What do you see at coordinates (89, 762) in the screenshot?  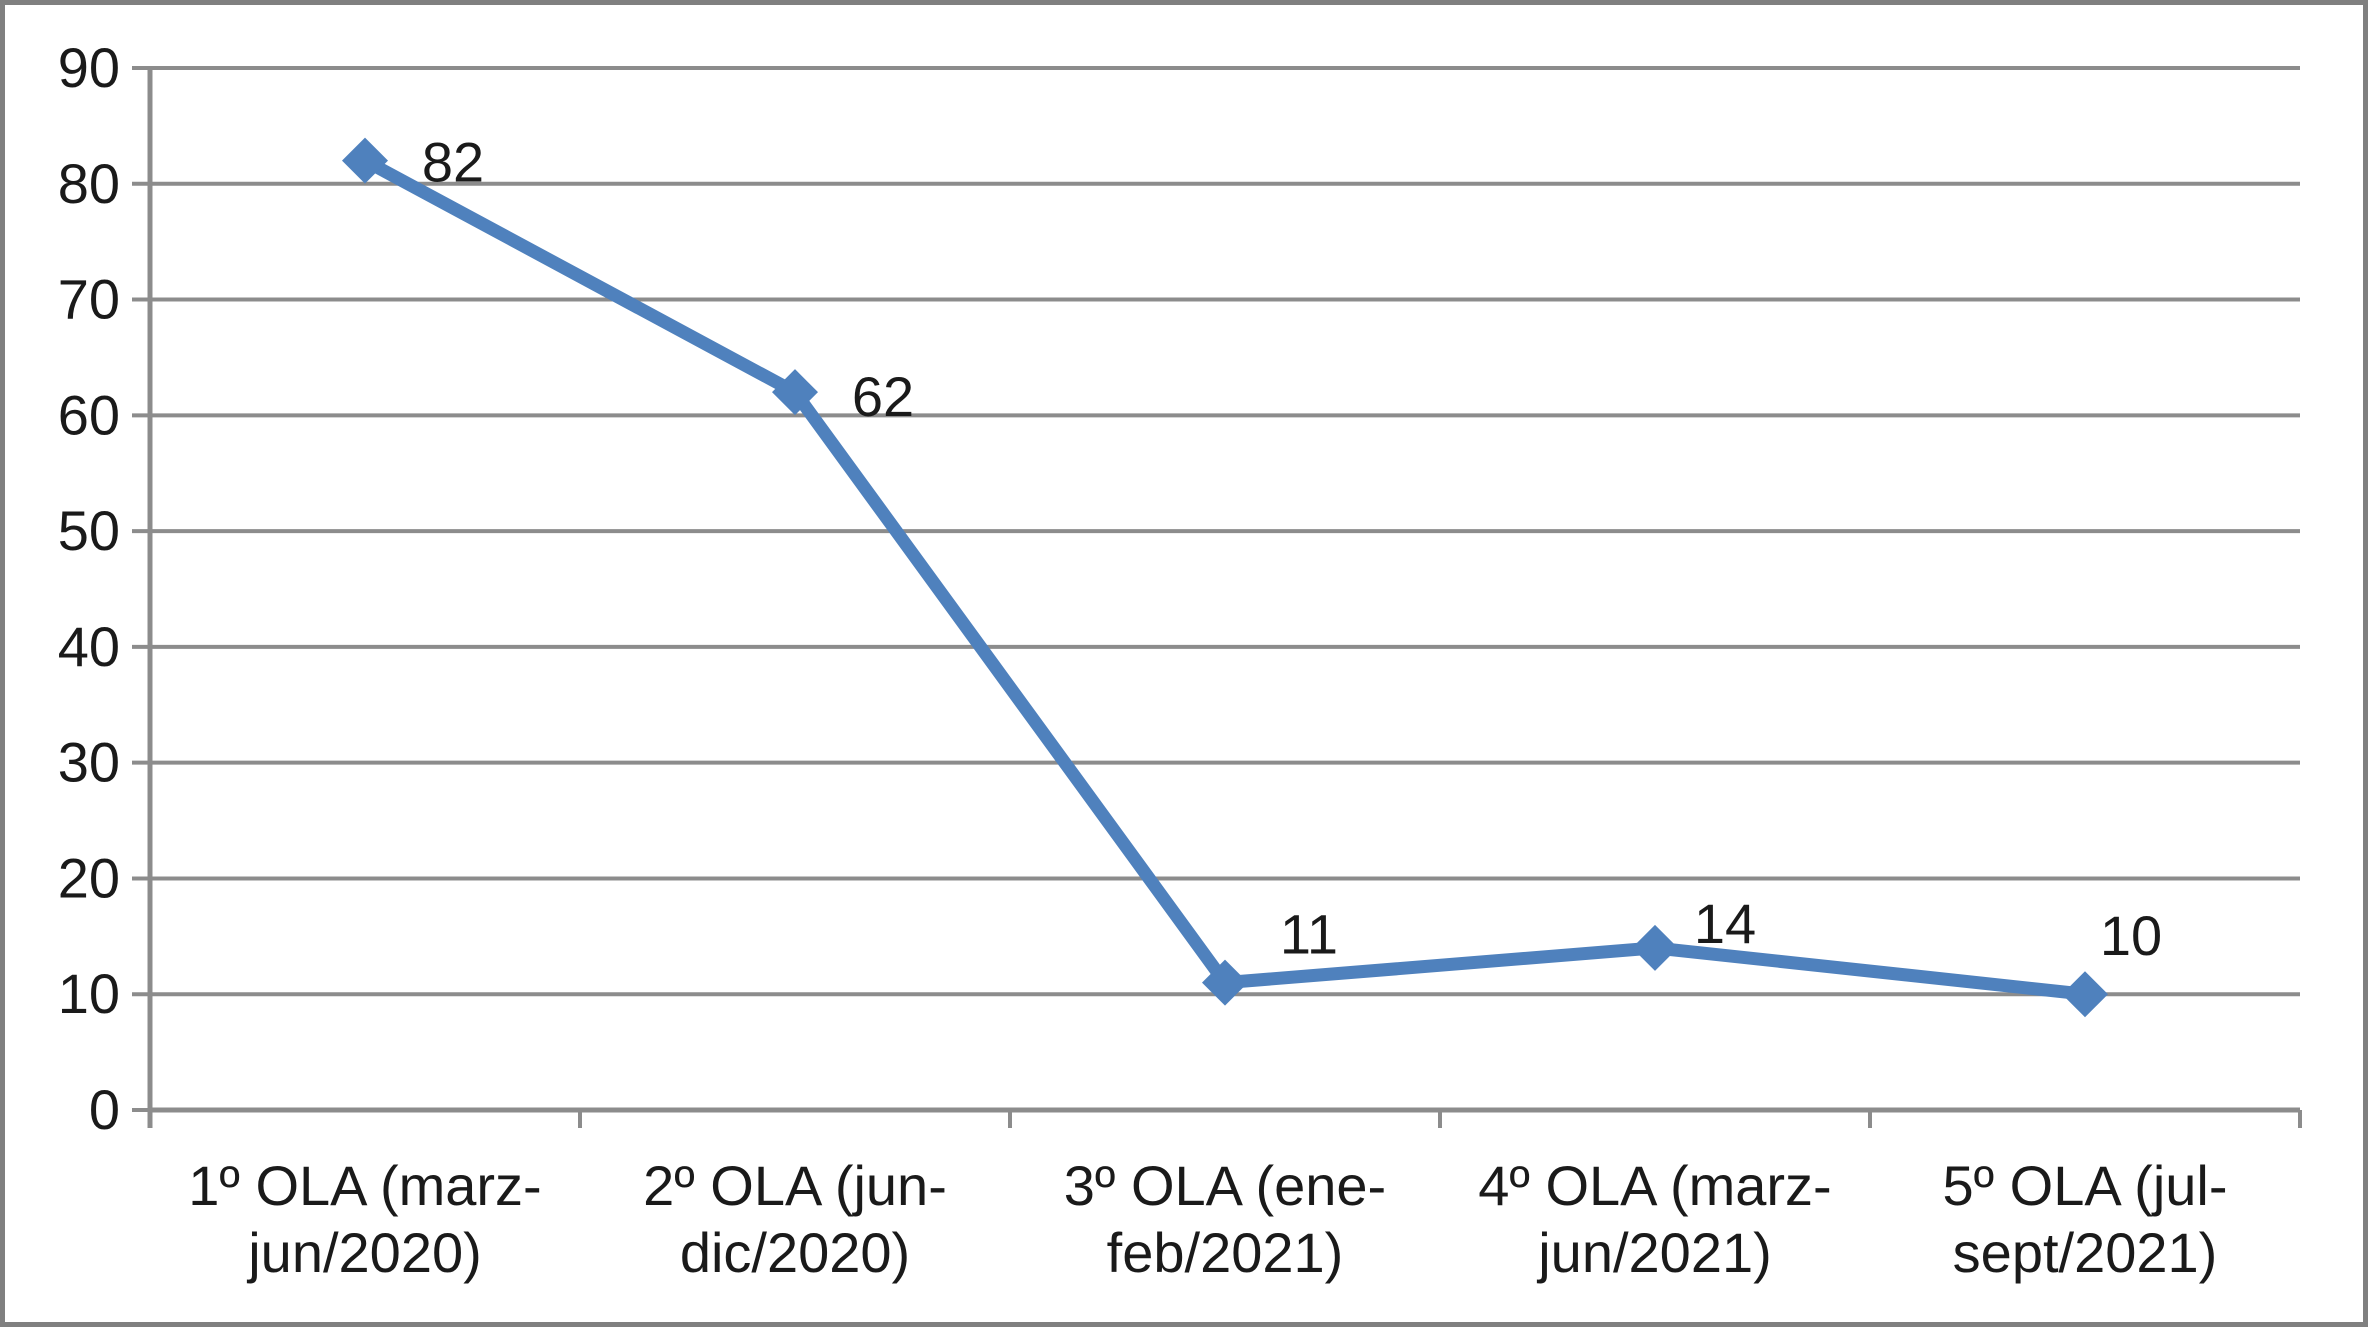 I see `y-axis-tick-label: 30` at bounding box center [89, 762].